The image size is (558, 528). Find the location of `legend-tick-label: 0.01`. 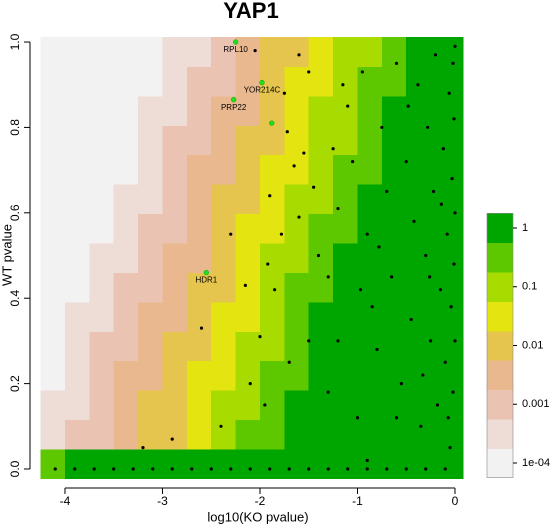

legend-tick-label: 0.01 is located at coordinates (532, 345).